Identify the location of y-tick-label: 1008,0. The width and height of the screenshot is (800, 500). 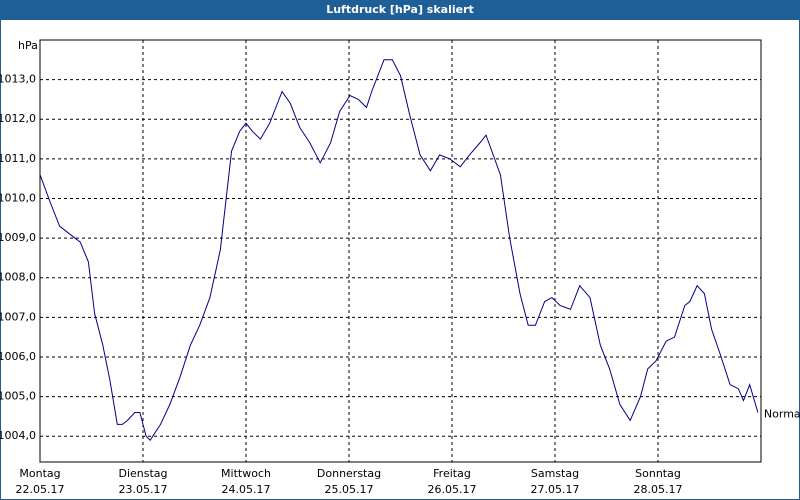
(18, 277).